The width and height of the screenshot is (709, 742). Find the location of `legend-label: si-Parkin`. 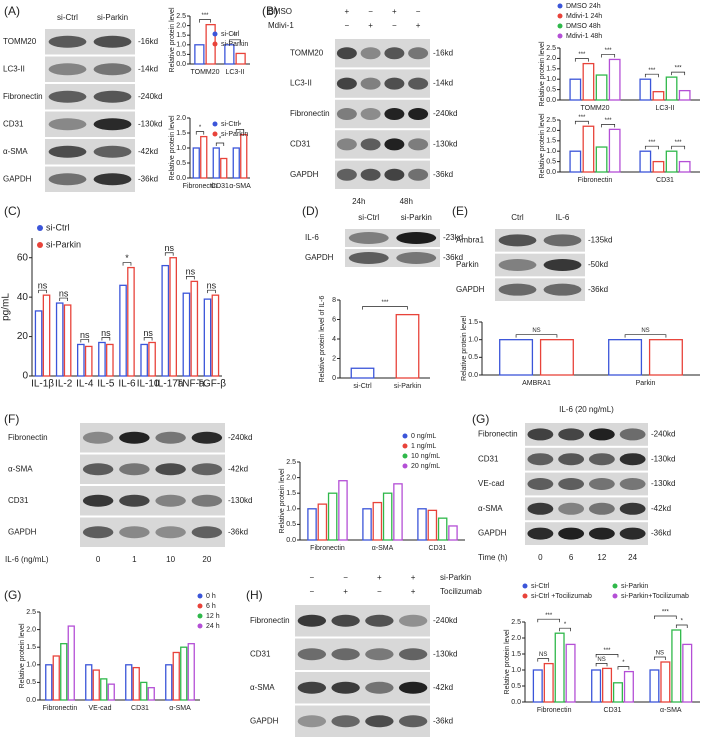

legend-label: si-Parkin is located at coordinates (234, 134).